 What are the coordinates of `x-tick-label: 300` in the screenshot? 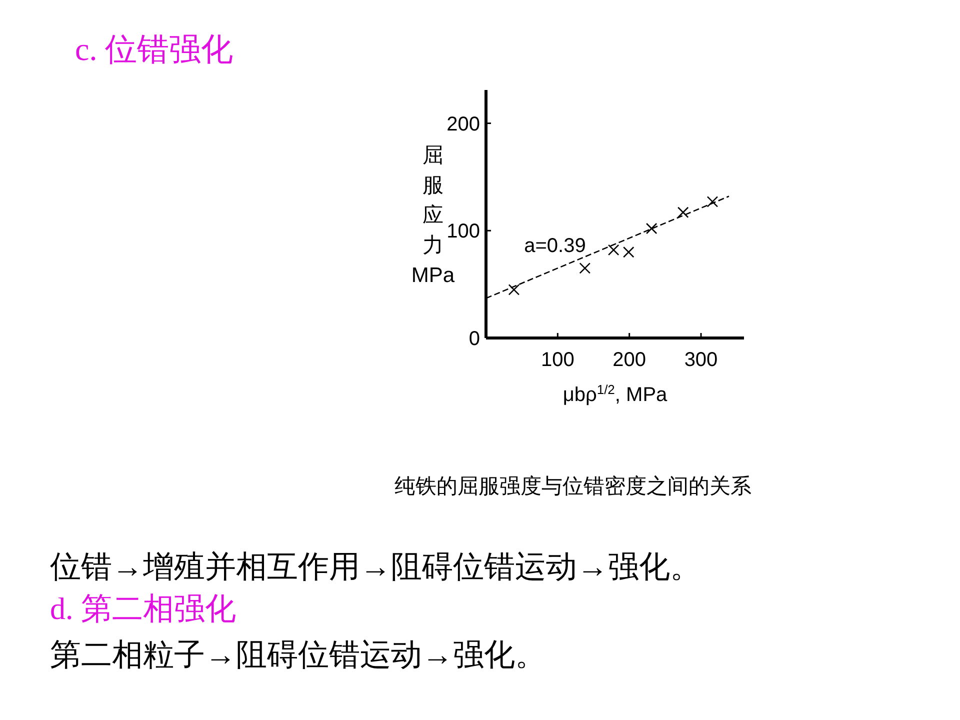 It's located at (701, 360).